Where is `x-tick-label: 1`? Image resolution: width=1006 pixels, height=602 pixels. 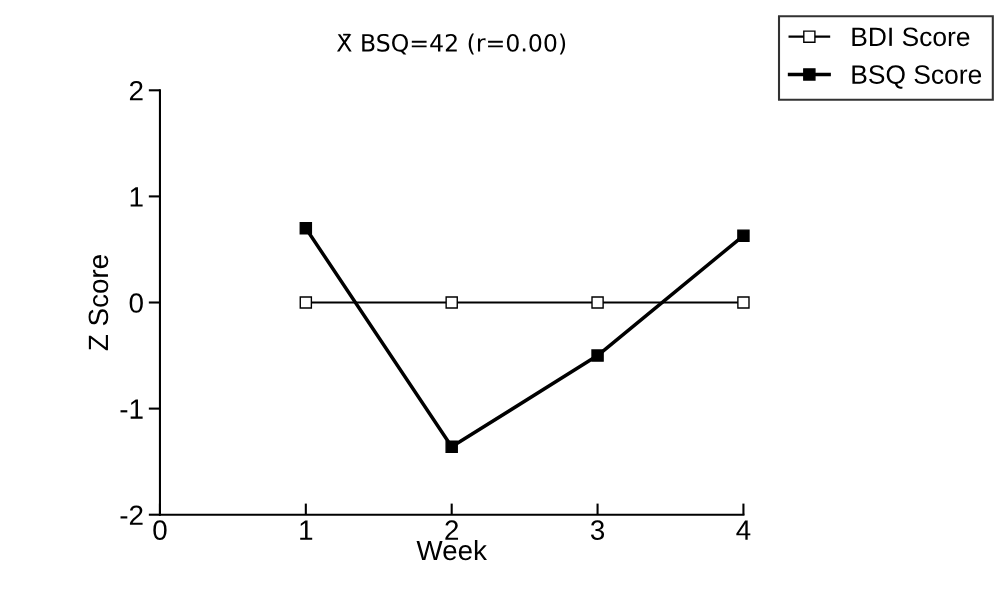
x-tick-label: 1 is located at coordinates (306, 530).